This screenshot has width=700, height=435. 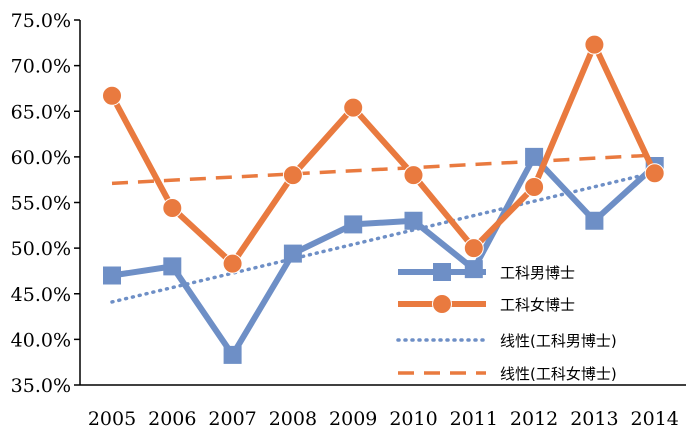 What do you see at coordinates (41, 204) in the screenshot?
I see `y-tick-label: 55.0%` at bounding box center [41, 204].